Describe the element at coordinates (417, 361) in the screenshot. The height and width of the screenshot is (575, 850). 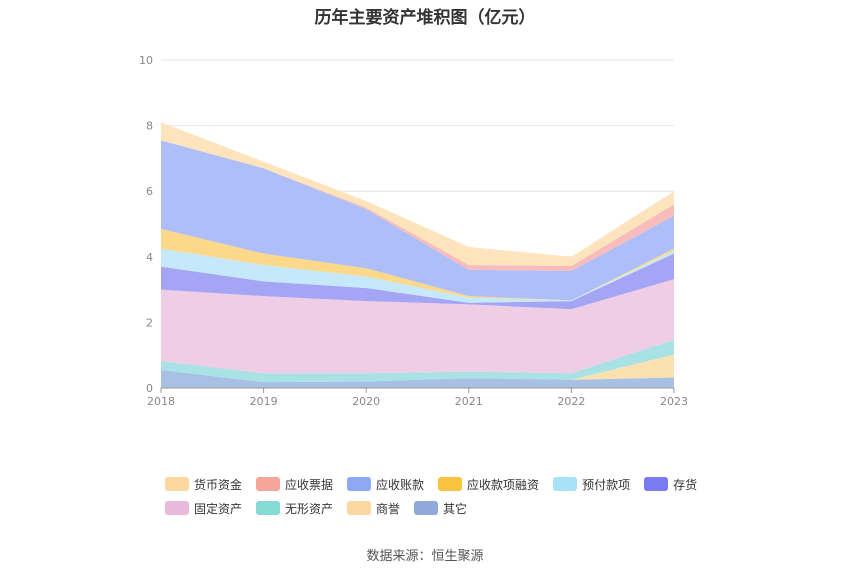
I see `area-无形资产` at that location.